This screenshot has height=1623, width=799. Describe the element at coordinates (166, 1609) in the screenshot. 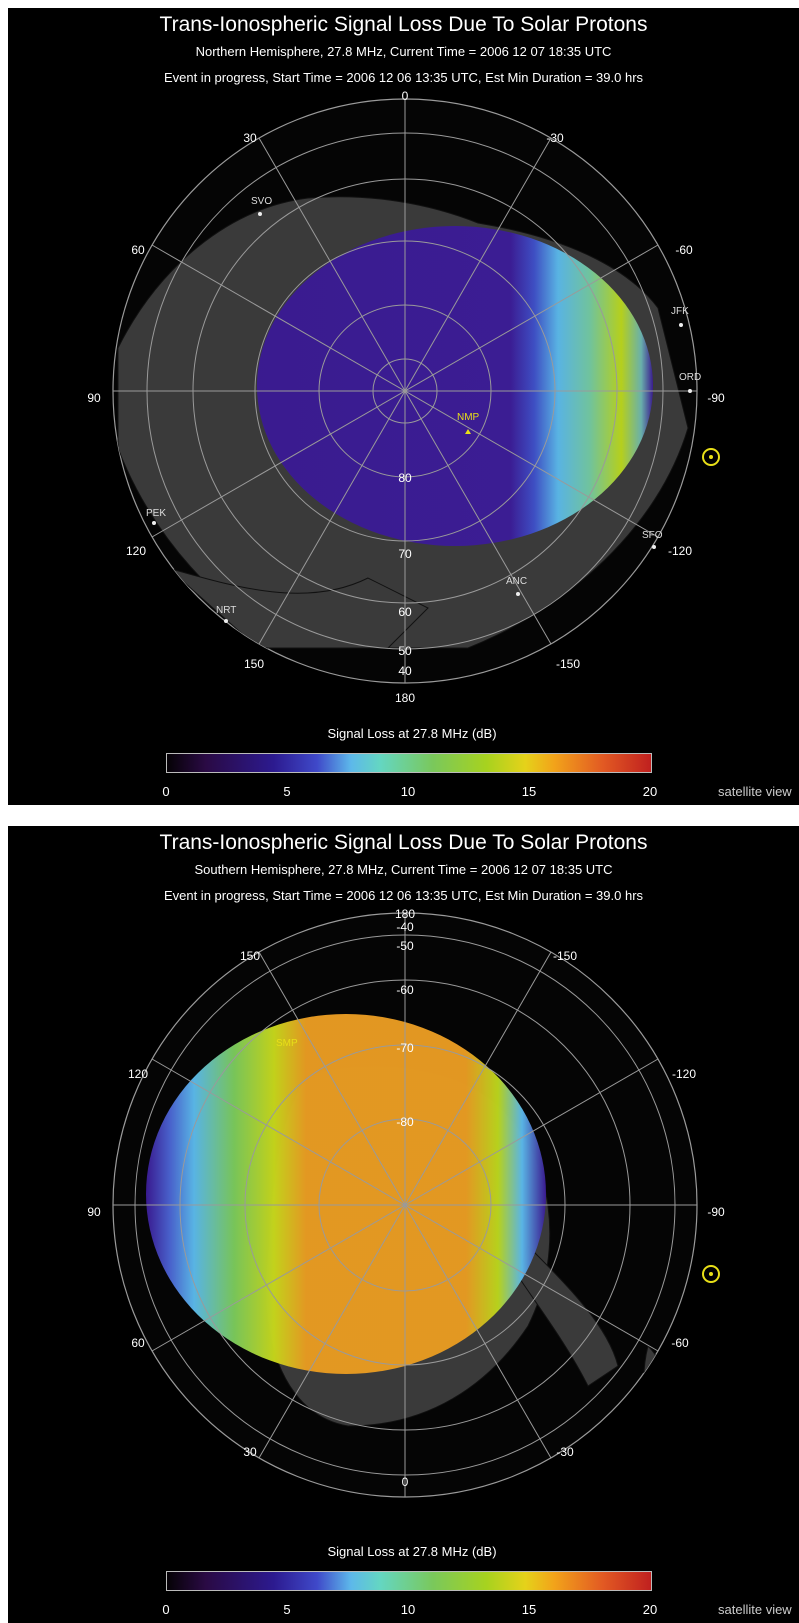

I see `south-cb-tick-0: 0` at that location.